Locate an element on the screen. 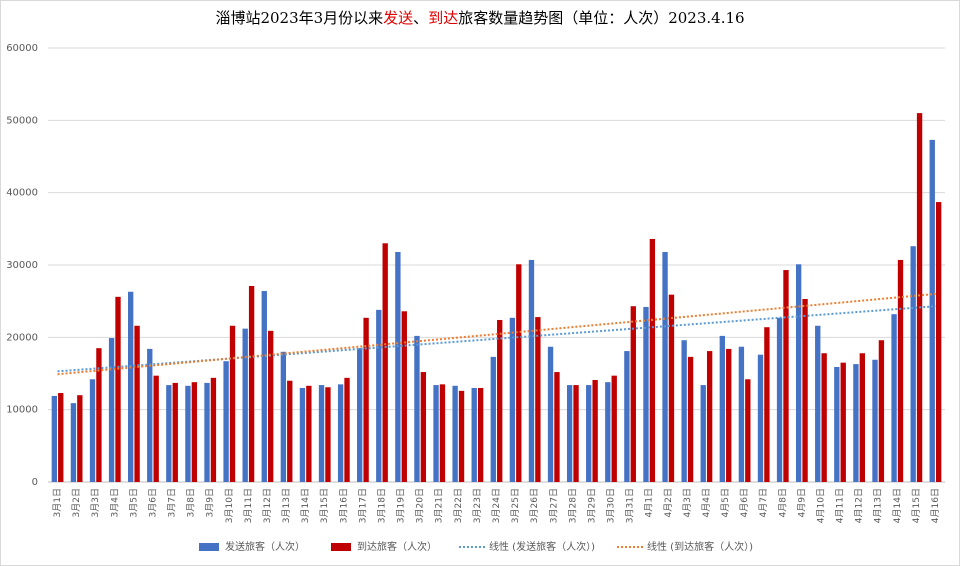 The image size is (960, 566). x-tick-label: 3月13日 is located at coordinates (286, 505).